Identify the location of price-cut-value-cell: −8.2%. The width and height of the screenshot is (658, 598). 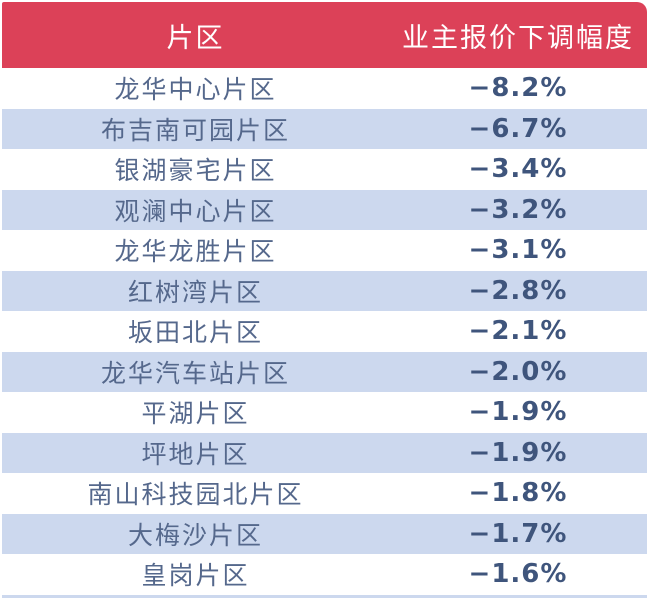
(518, 88).